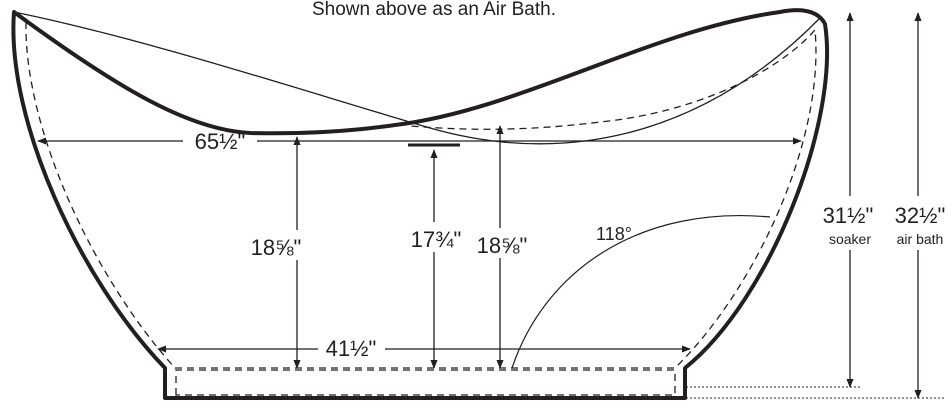 The image size is (952, 407). I want to click on left-depth-label: 18⅝", so click(276, 247).